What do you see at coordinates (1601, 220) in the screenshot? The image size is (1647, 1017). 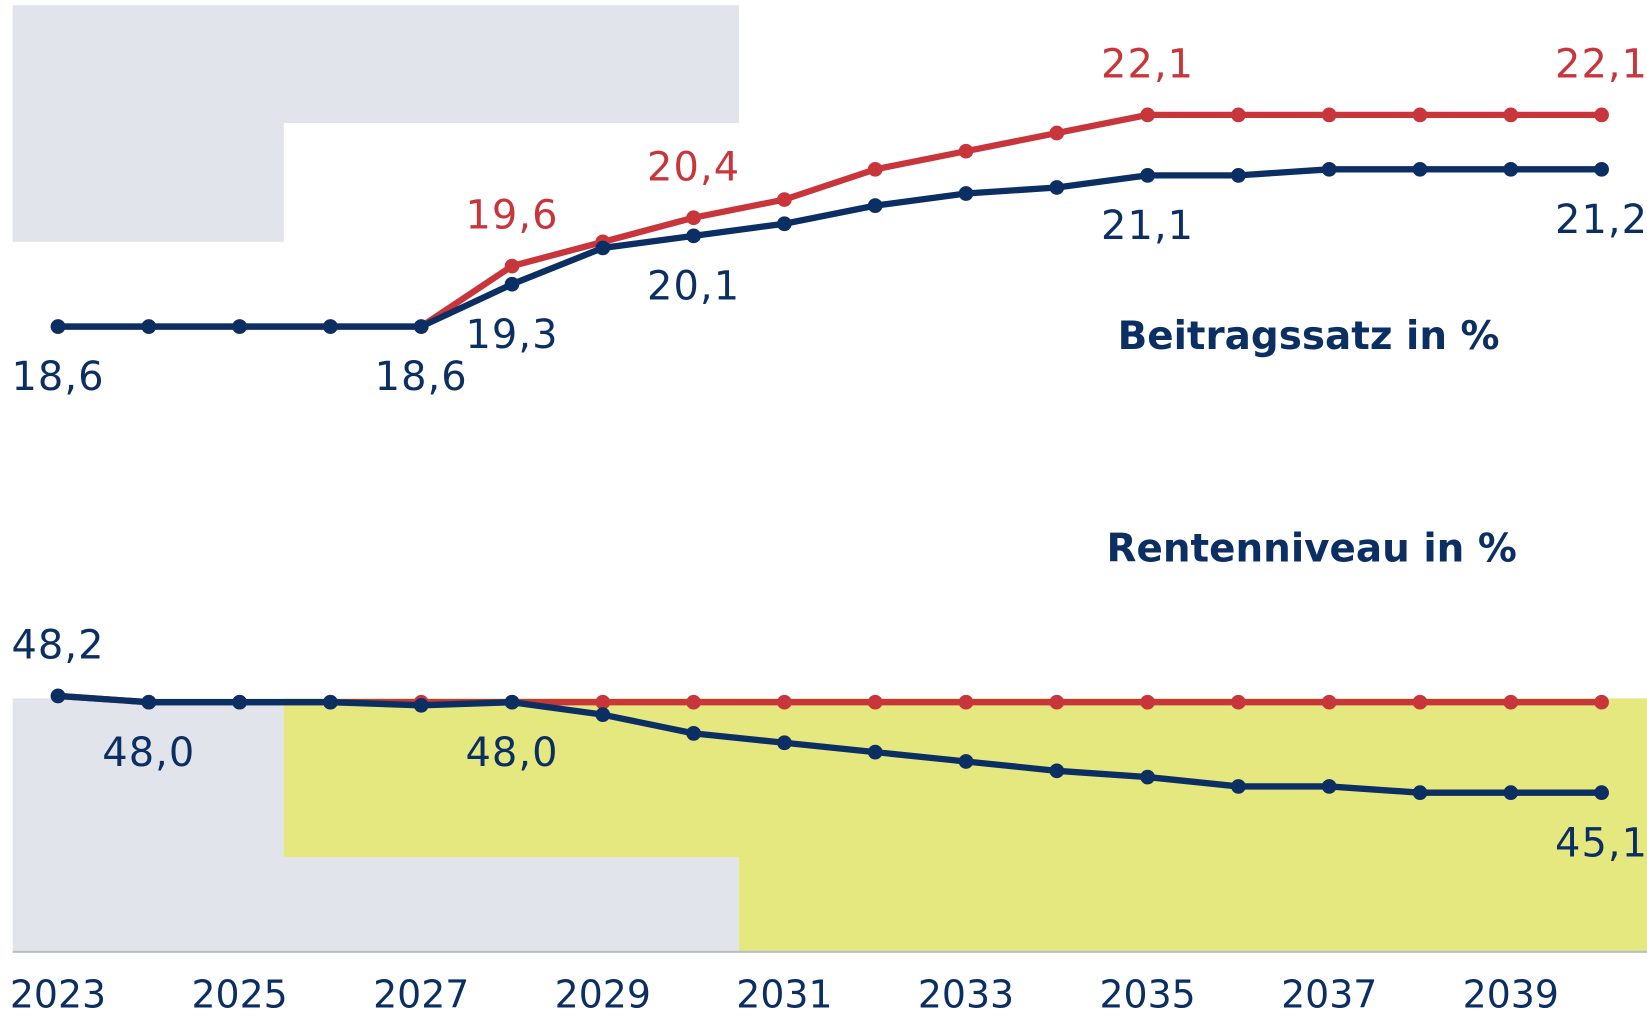 I see `value-label: 21,2` at bounding box center [1601, 220].